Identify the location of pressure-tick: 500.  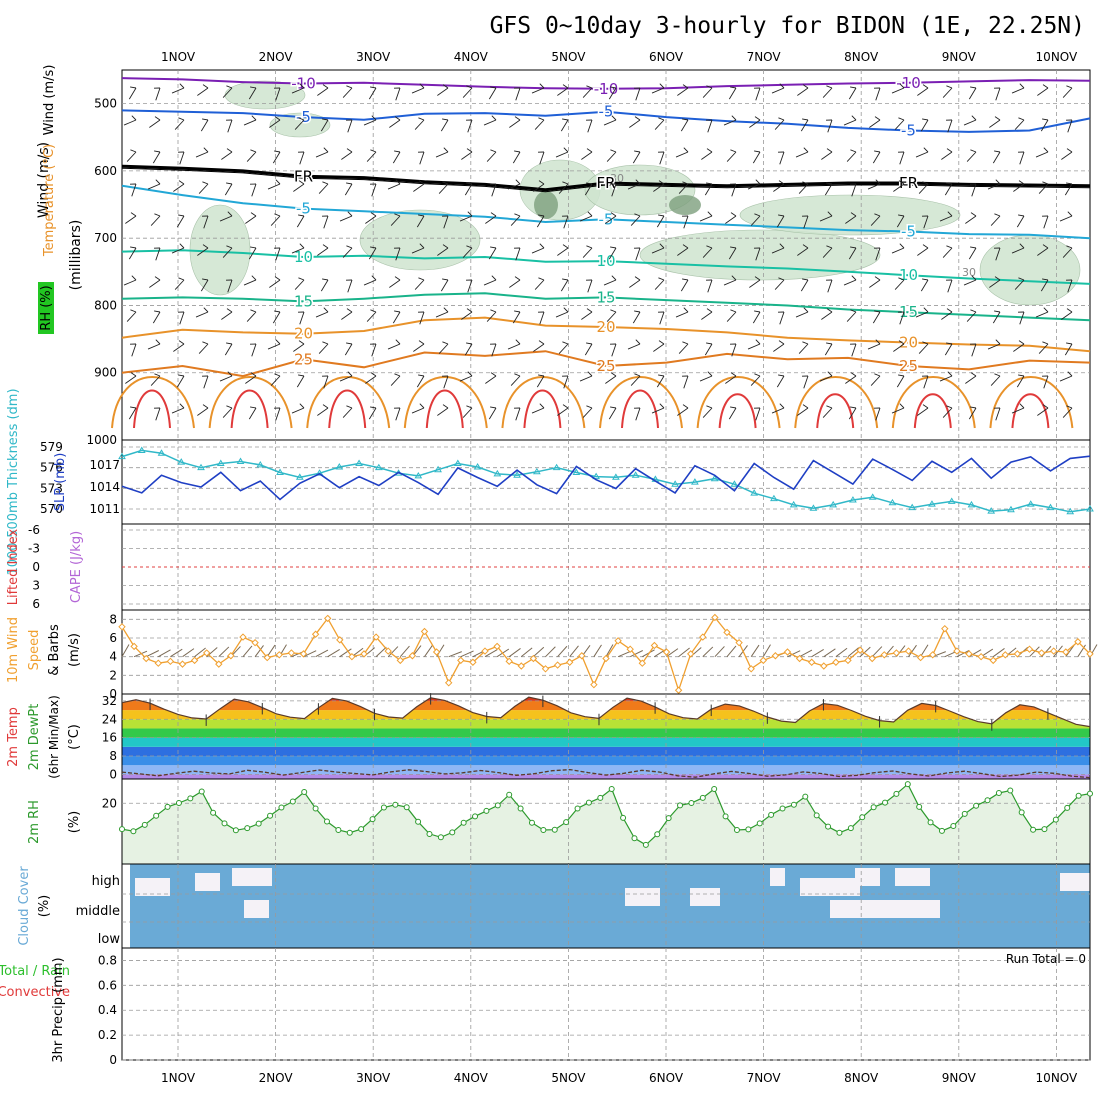
(105, 104).